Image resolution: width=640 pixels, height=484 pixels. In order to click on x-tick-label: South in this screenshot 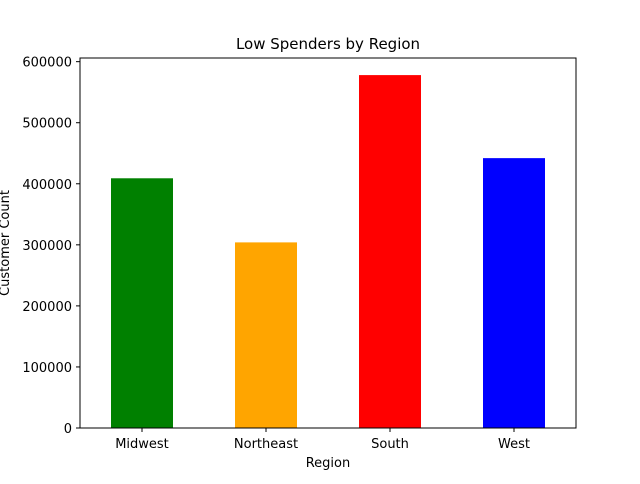, I will do `click(390, 444)`.